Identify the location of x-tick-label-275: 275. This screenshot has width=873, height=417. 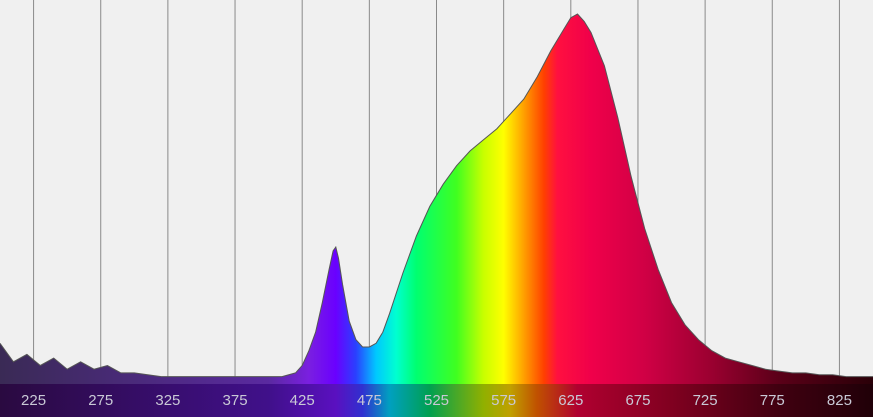
(100, 400).